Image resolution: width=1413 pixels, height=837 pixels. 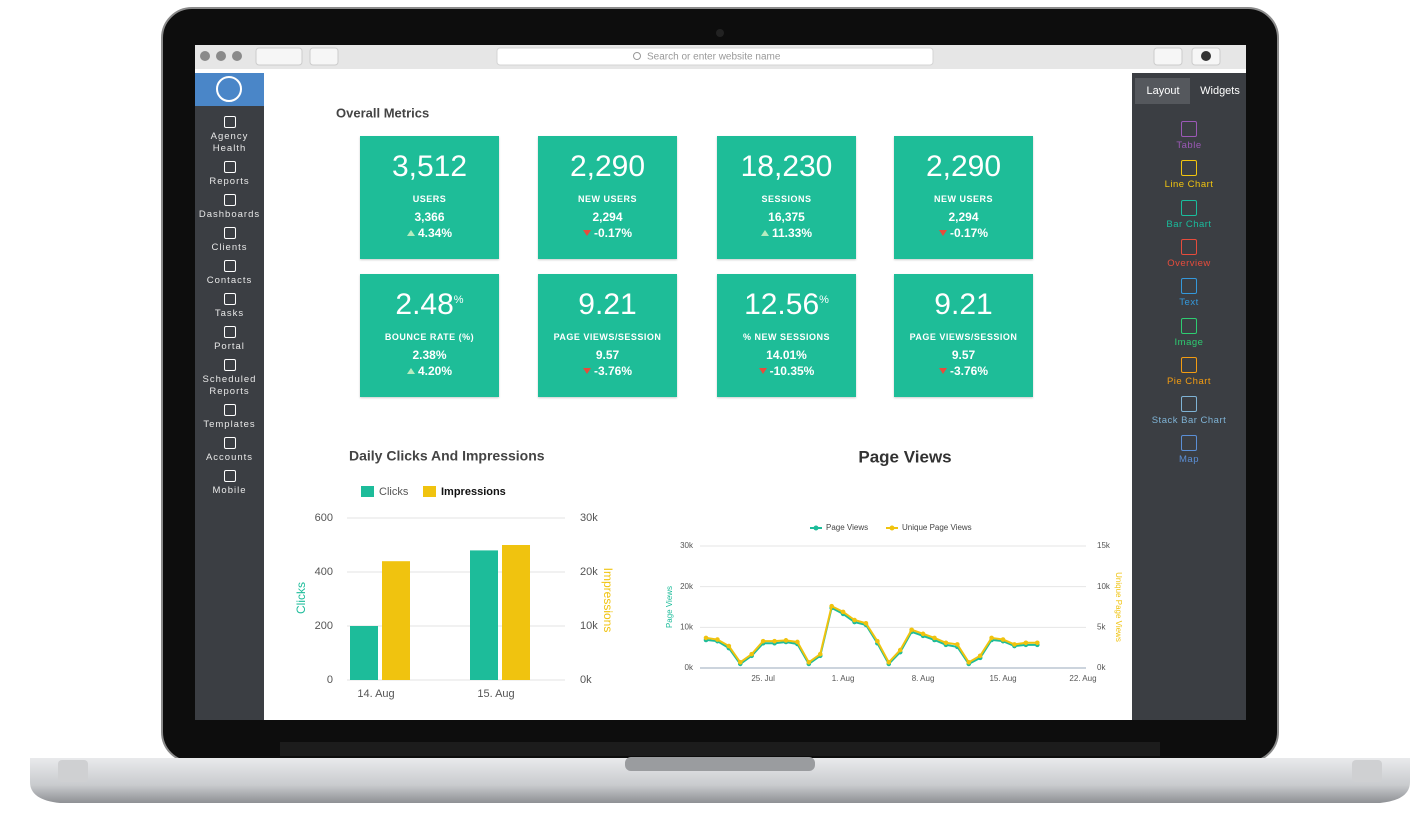 What do you see at coordinates (229, 339) in the screenshot?
I see `sidebar-item: Portal` at bounding box center [229, 339].